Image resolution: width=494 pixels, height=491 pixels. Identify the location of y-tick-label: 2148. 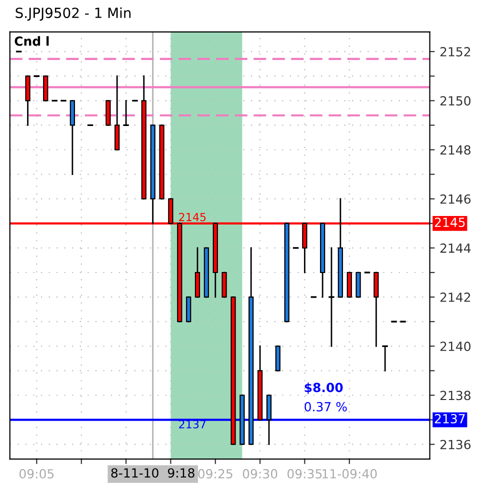
(455, 150).